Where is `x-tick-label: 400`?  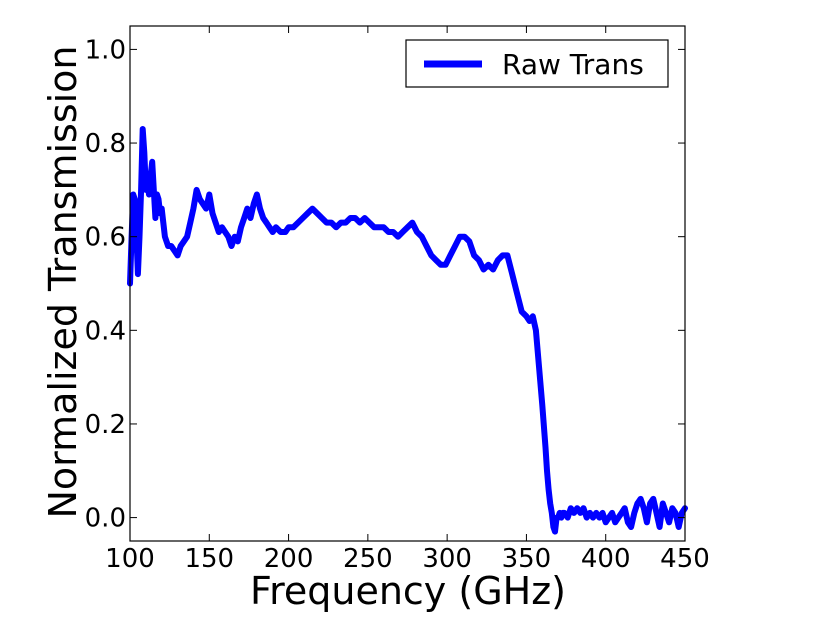 x-tick-label: 400 is located at coordinates (606, 559).